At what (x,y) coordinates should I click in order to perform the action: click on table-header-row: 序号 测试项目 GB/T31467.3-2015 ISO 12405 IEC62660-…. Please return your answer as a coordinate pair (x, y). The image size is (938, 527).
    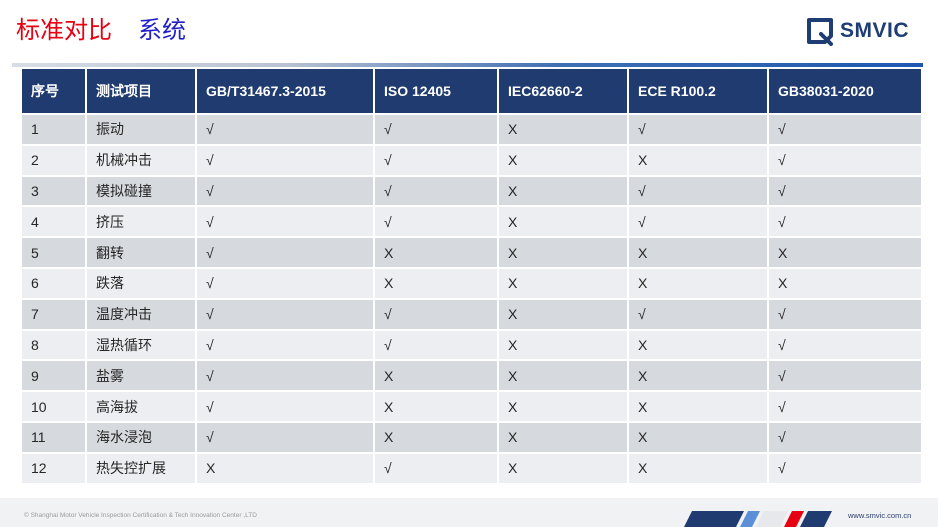
    Looking at the image, I should click on (471, 91).